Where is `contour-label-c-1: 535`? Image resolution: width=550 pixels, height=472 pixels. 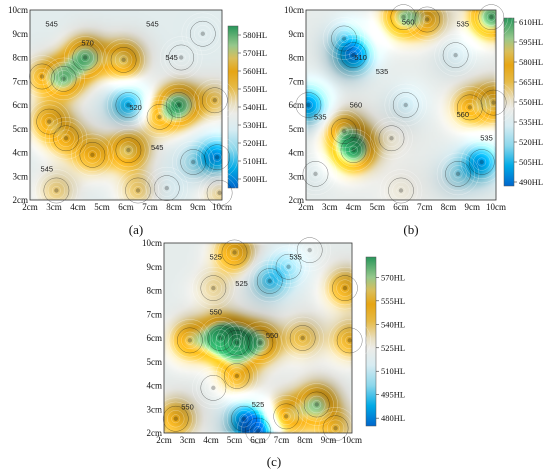
contour-label-c-1: 535 is located at coordinates (295, 257).